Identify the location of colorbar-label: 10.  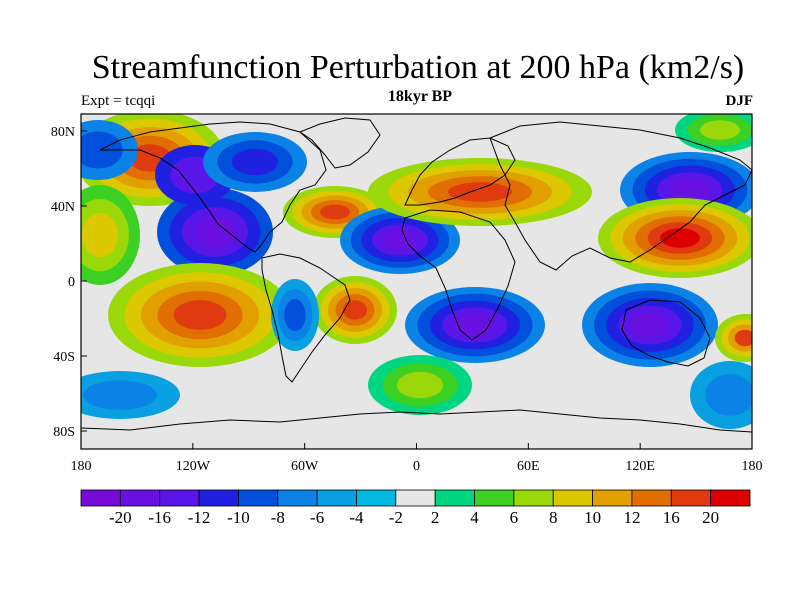
(592, 517).